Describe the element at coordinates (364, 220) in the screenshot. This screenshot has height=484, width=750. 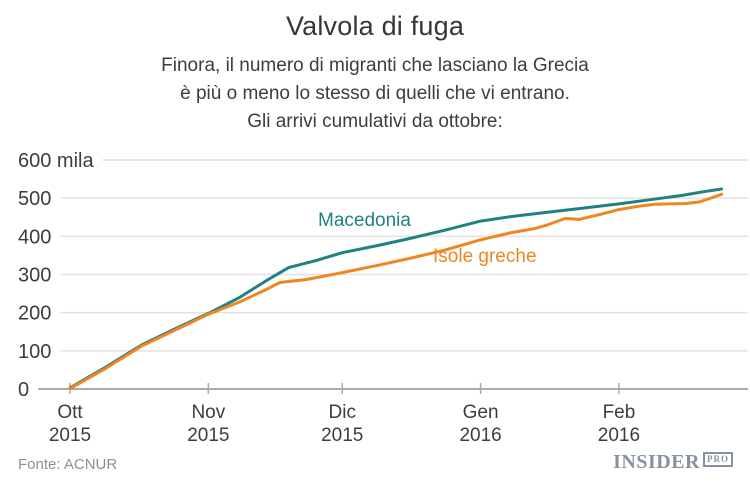
I see `series-label-macedonia: Macedonia` at that location.